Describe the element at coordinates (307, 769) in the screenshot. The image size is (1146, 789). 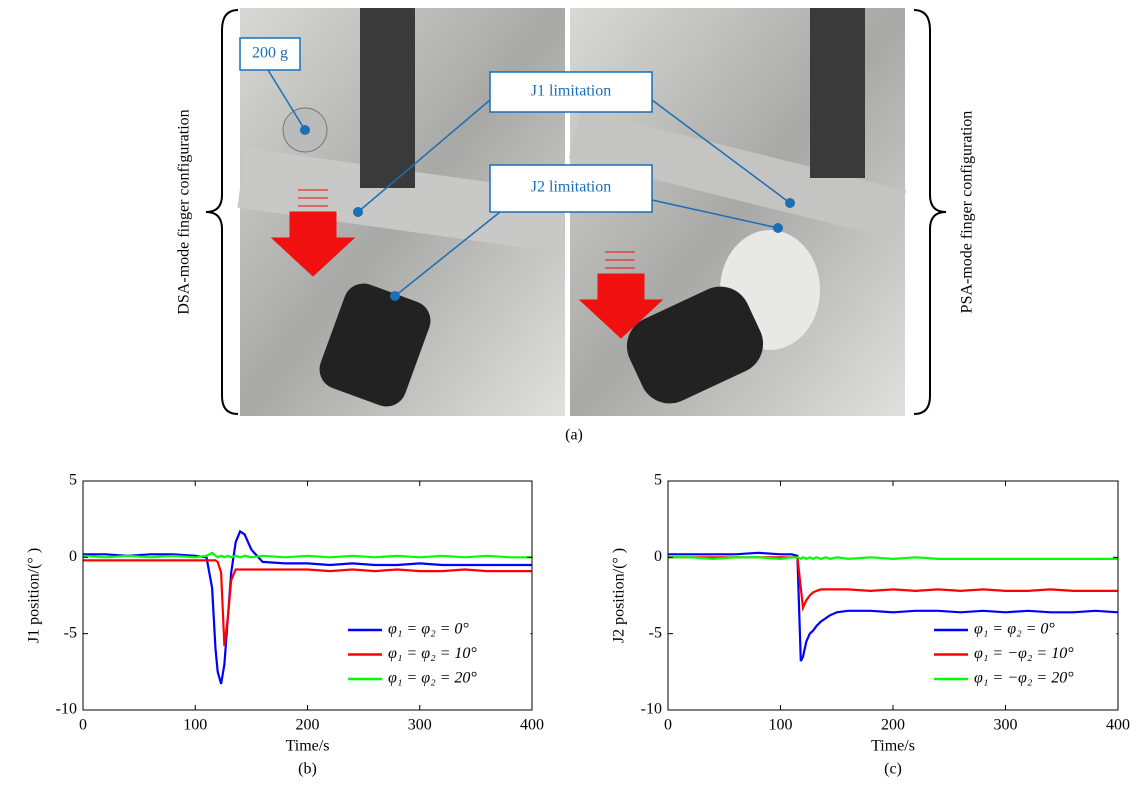
I see `caption: (b)` at that location.